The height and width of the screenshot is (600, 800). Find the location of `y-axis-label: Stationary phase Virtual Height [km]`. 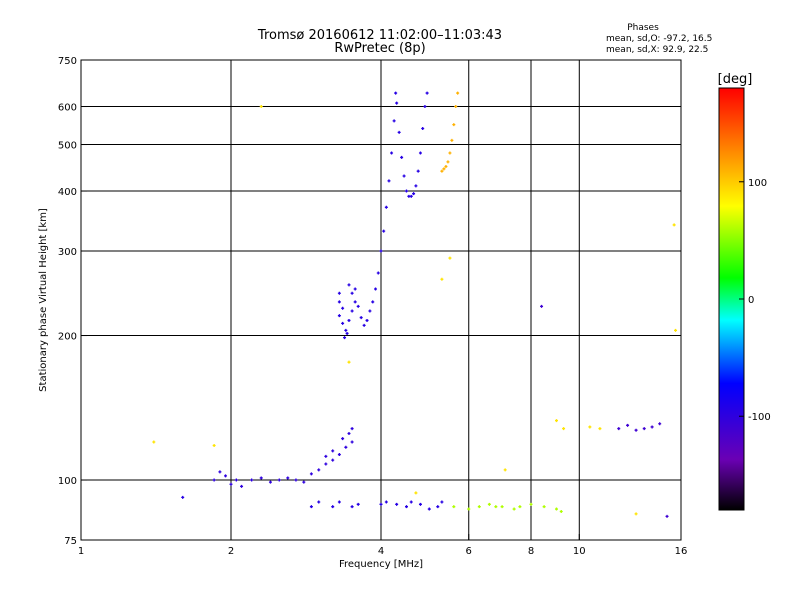

y-axis-label: Stationary phase Virtual Height [km] is located at coordinates (43, 300).